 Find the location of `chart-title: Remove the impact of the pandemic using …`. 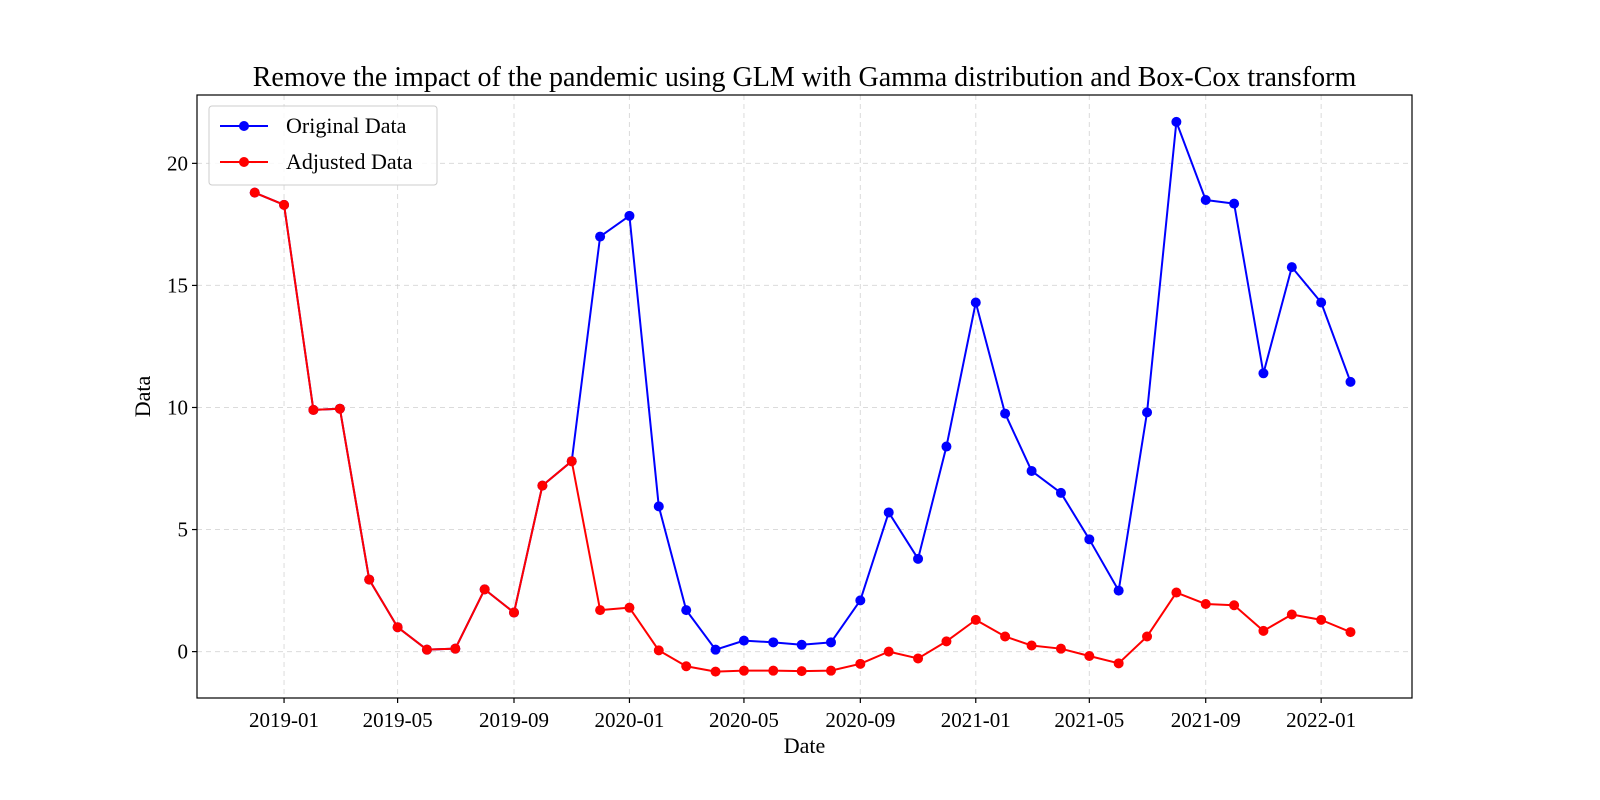

chart-title: Remove the impact of the pandemic using … is located at coordinates (805, 77).